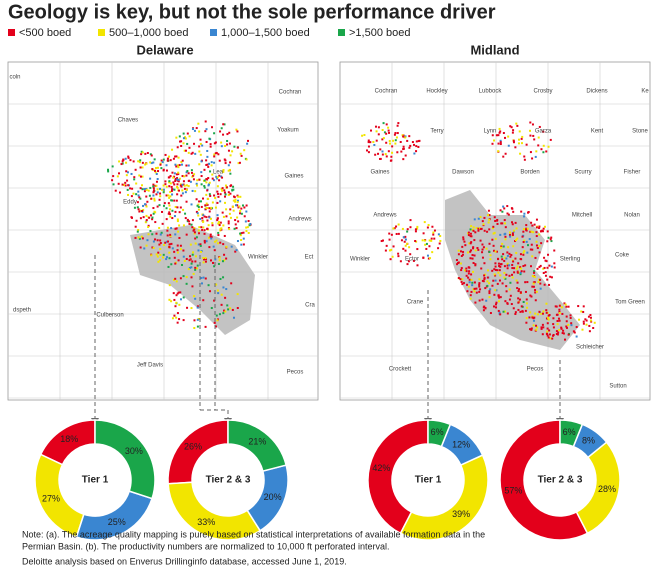  Describe the element at coordinates (632, 216) in the screenshot. I see `county-label: Nolan` at that location.